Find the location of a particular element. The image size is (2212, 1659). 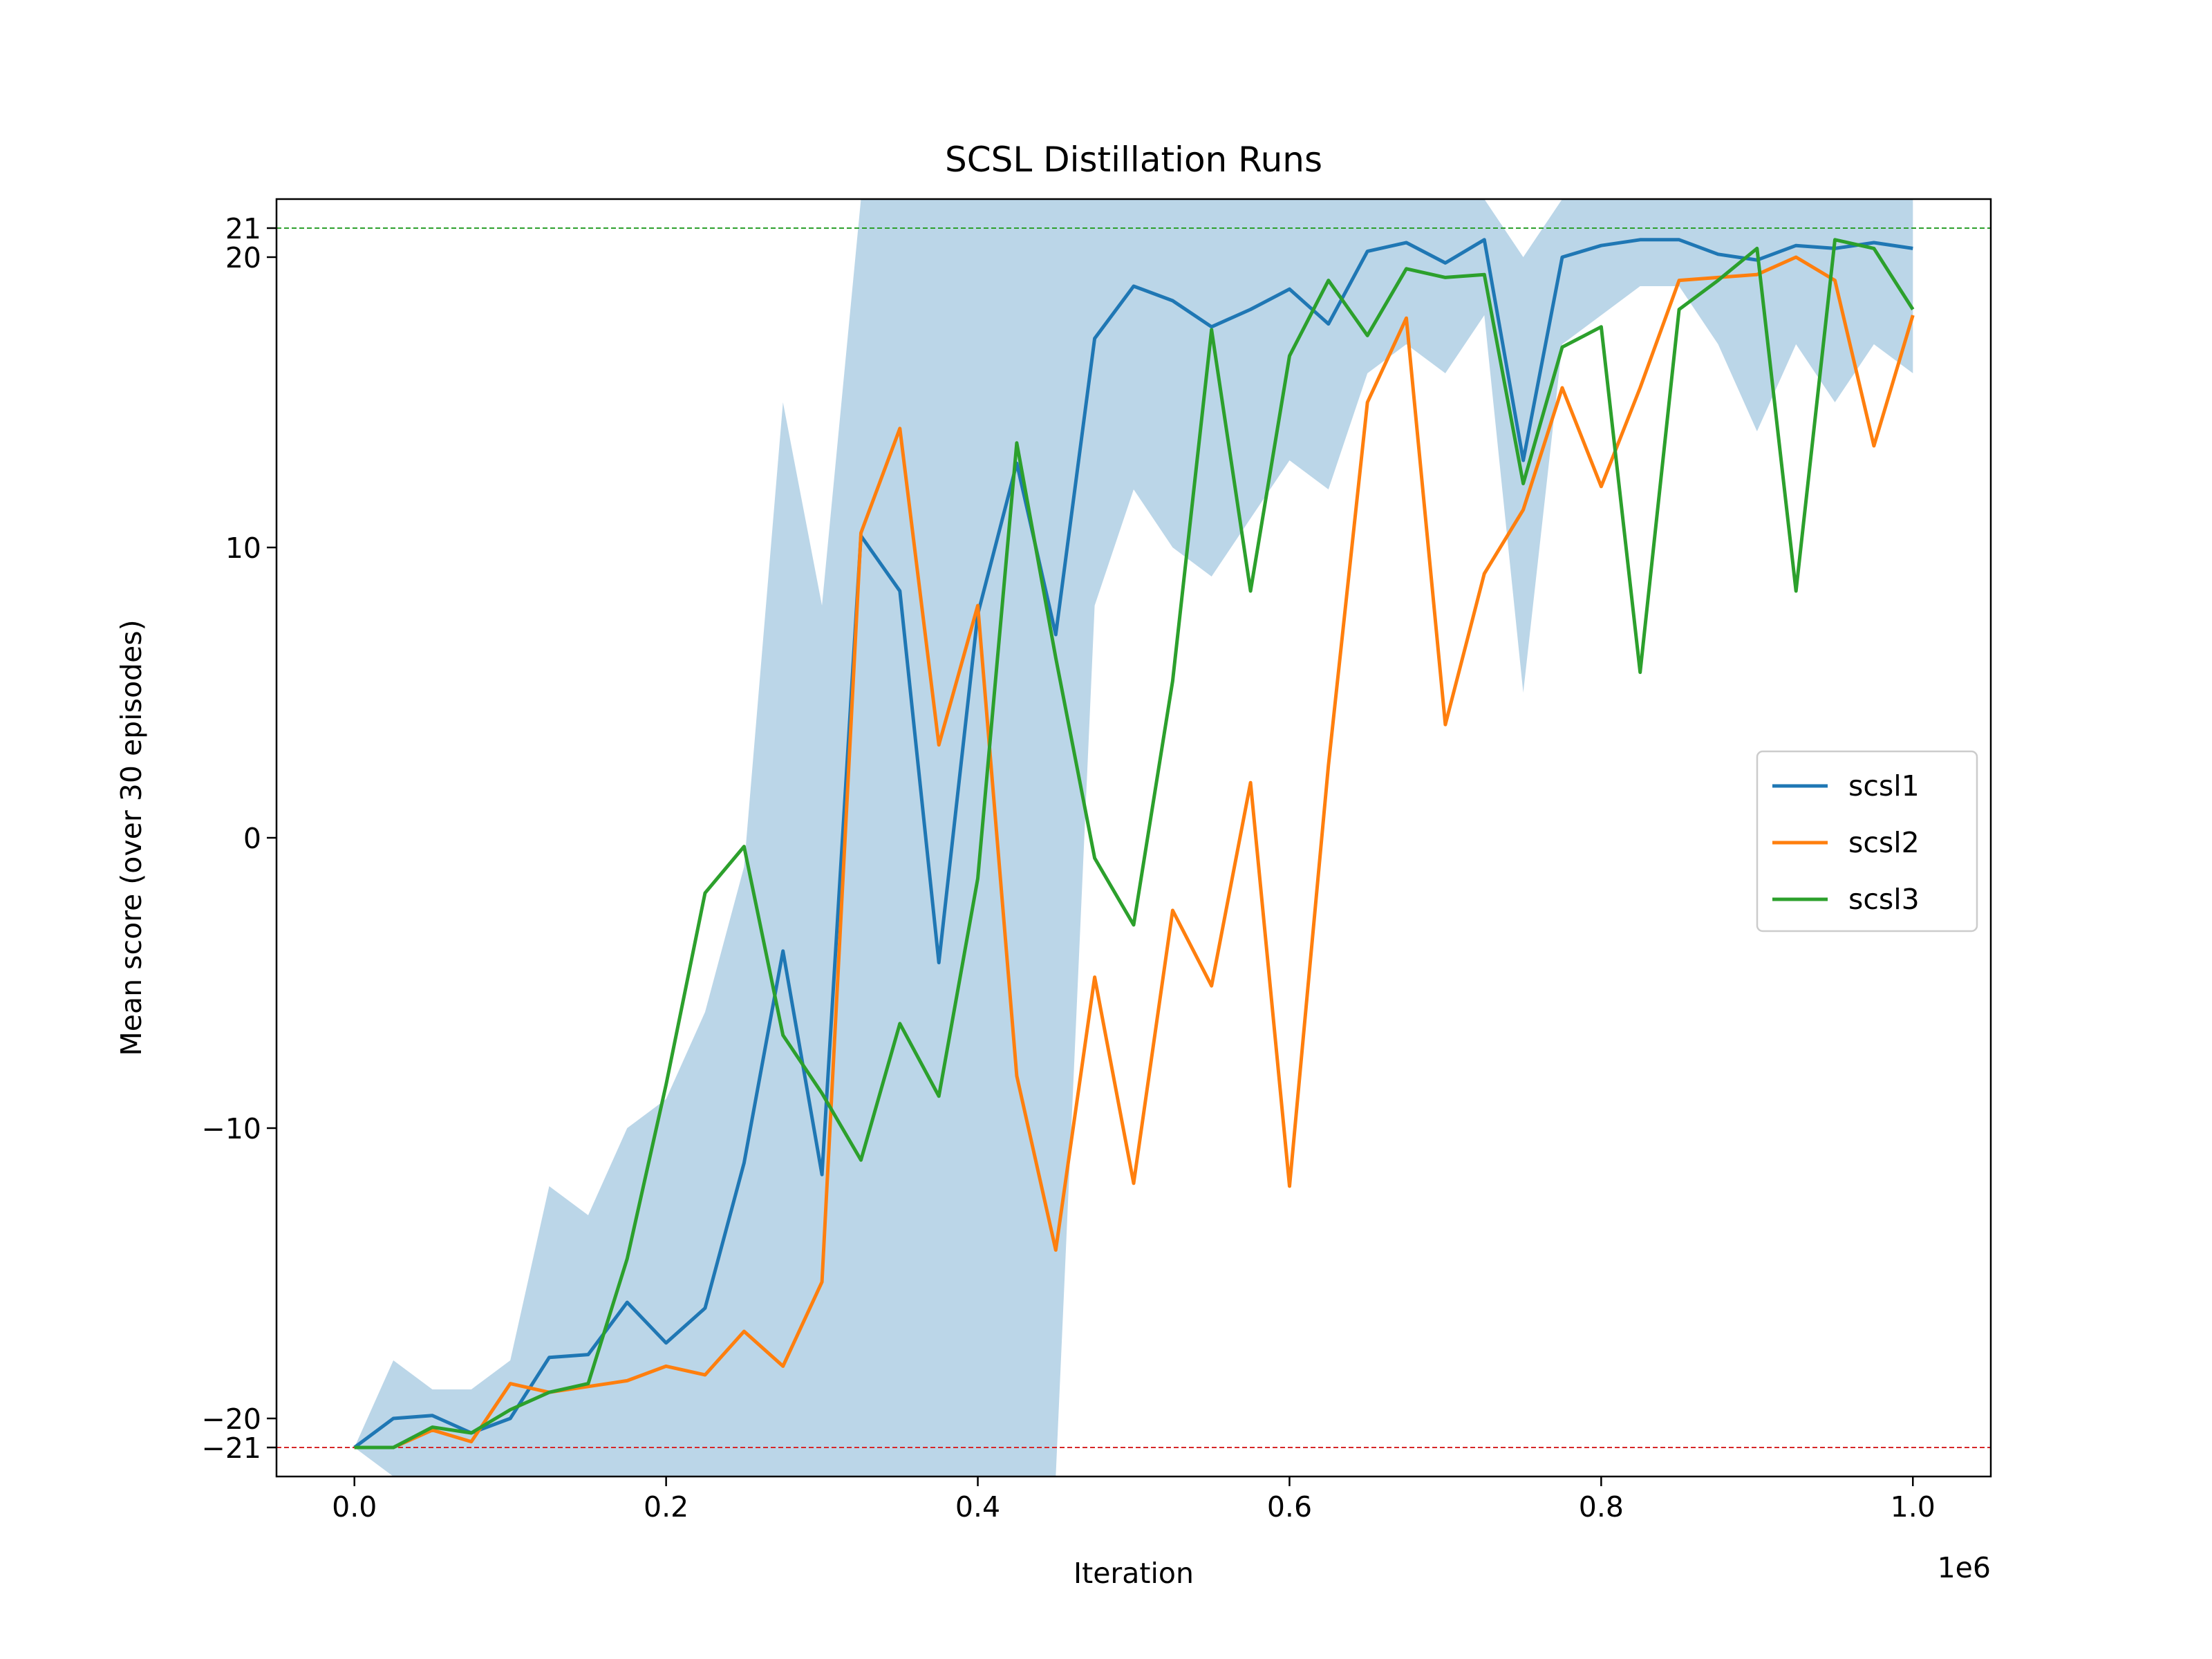

y-tick-label: 20 is located at coordinates (243, 257).